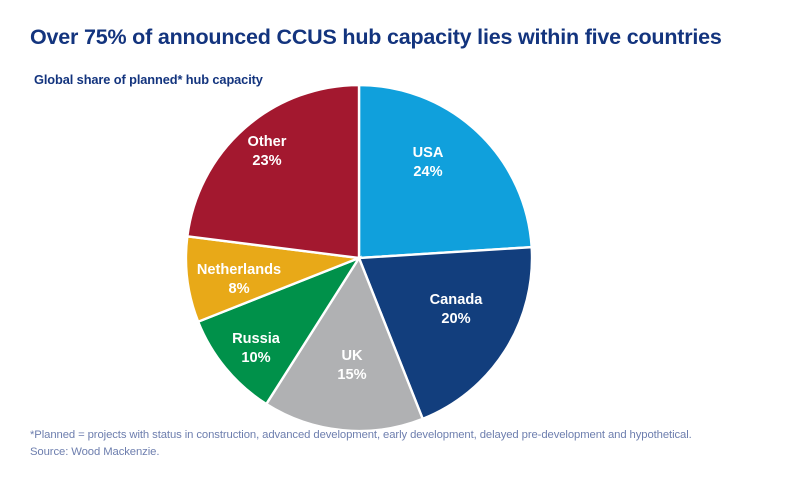  Describe the element at coordinates (267, 142) in the screenshot. I see `pie-slice-label-other: Other` at that location.